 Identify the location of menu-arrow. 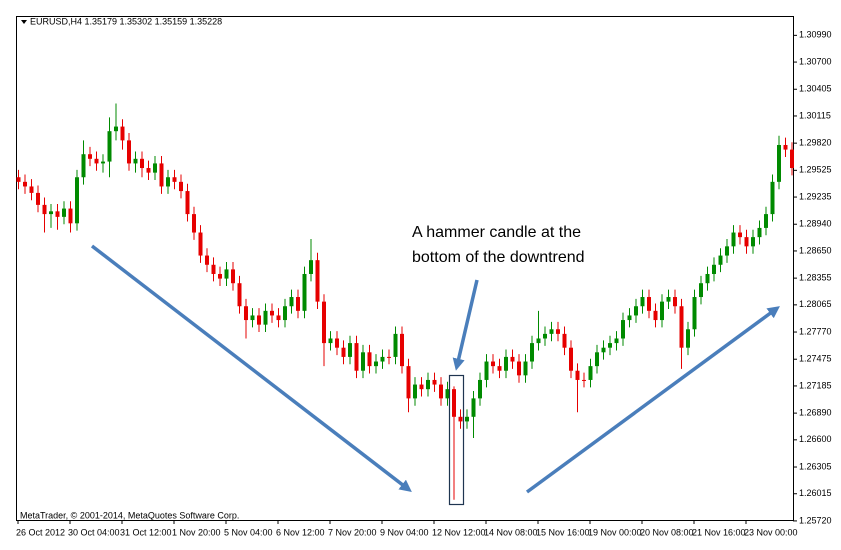
(24, 22).